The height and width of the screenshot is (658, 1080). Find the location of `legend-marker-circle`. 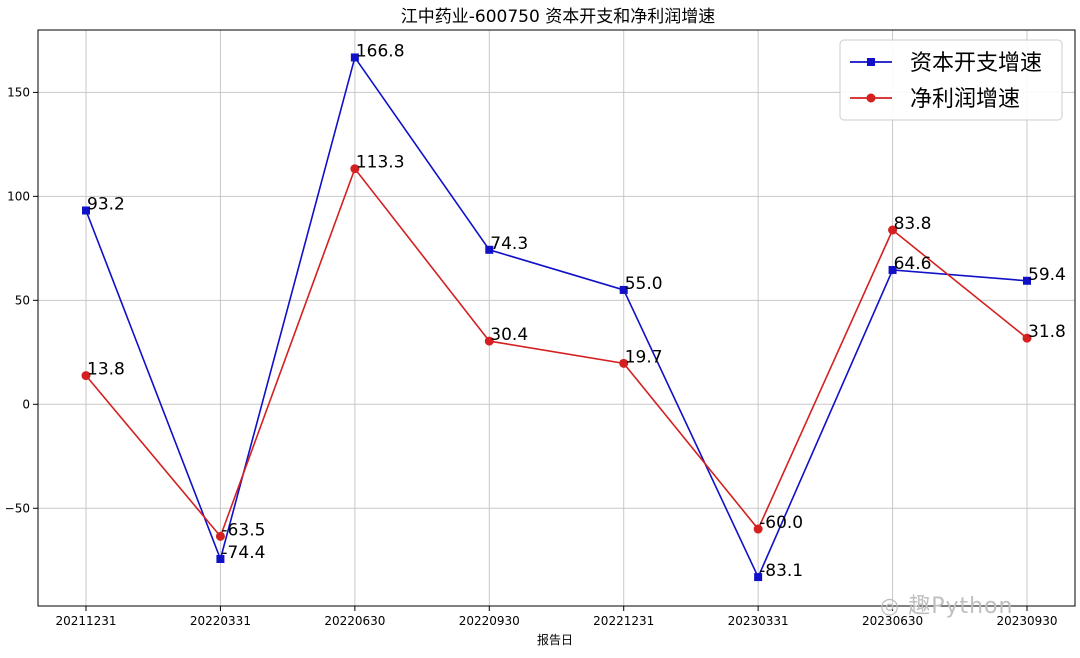

legend-marker-circle is located at coordinates (871, 98).